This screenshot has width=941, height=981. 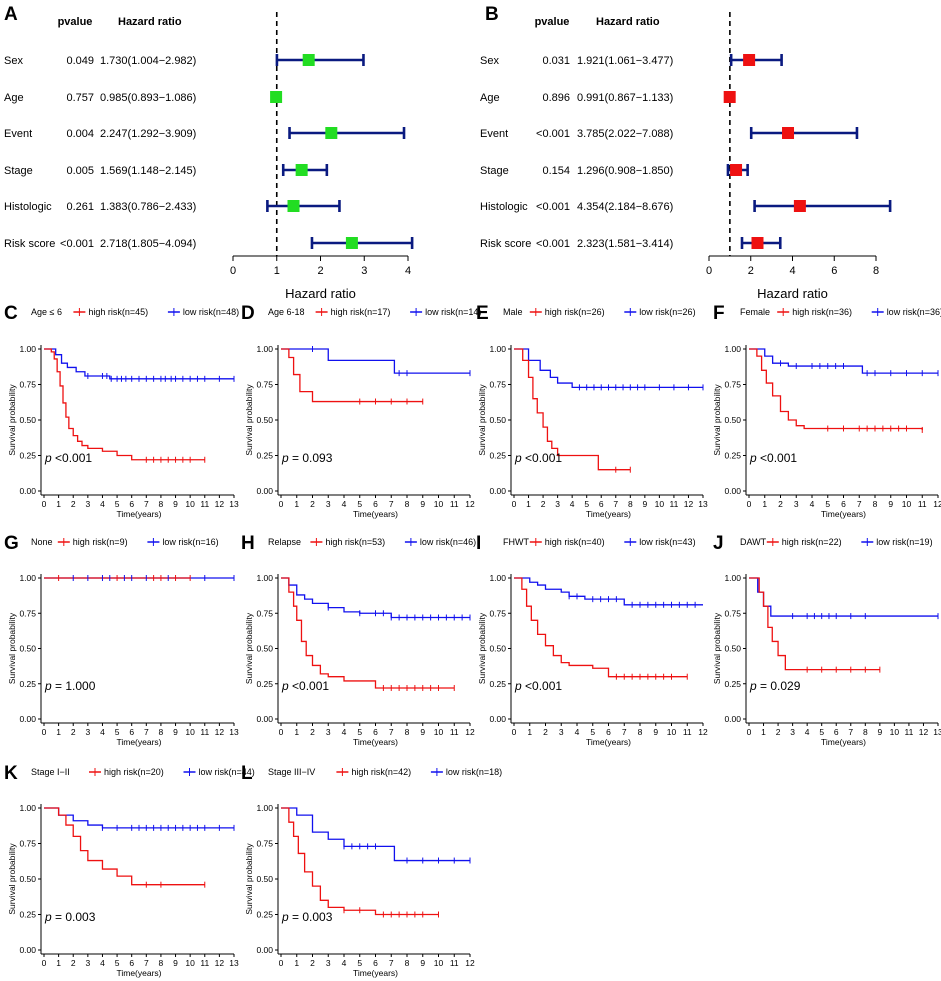 What do you see at coordinates (211, 312) in the screenshot?
I see `legend-low-label: low risk(n=48)` at bounding box center [211, 312].